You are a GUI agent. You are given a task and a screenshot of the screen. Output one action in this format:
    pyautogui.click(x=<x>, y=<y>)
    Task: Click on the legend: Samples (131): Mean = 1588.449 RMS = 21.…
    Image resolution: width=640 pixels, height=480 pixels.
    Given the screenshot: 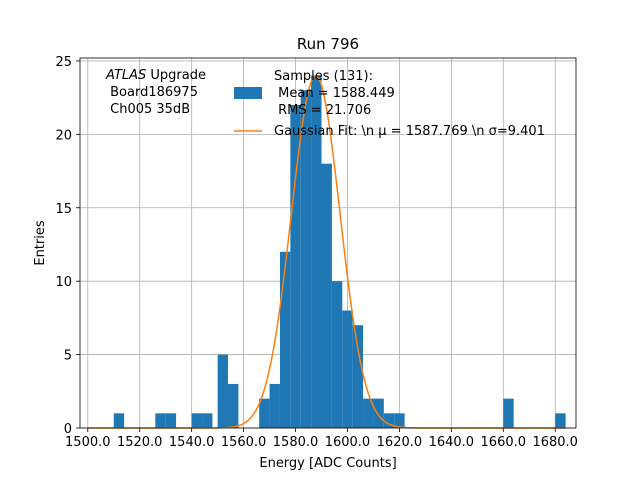 What is the action you would take?
    pyautogui.click(x=389, y=104)
    